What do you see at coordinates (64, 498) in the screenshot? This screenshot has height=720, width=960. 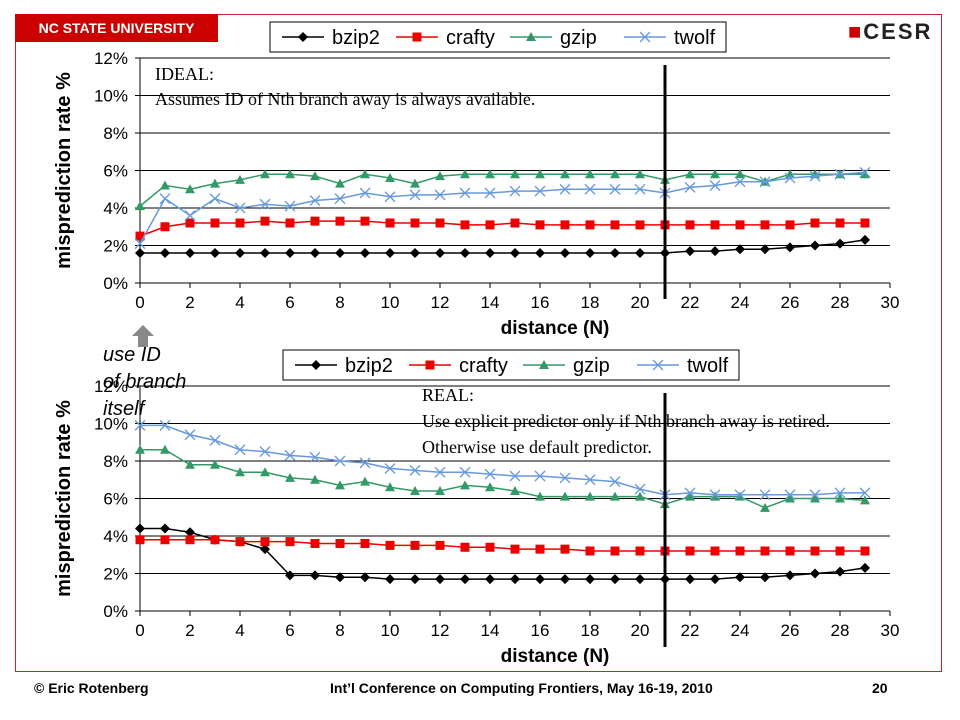 I see `y-axis-label: misprediction rate %` at bounding box center [64, 498].